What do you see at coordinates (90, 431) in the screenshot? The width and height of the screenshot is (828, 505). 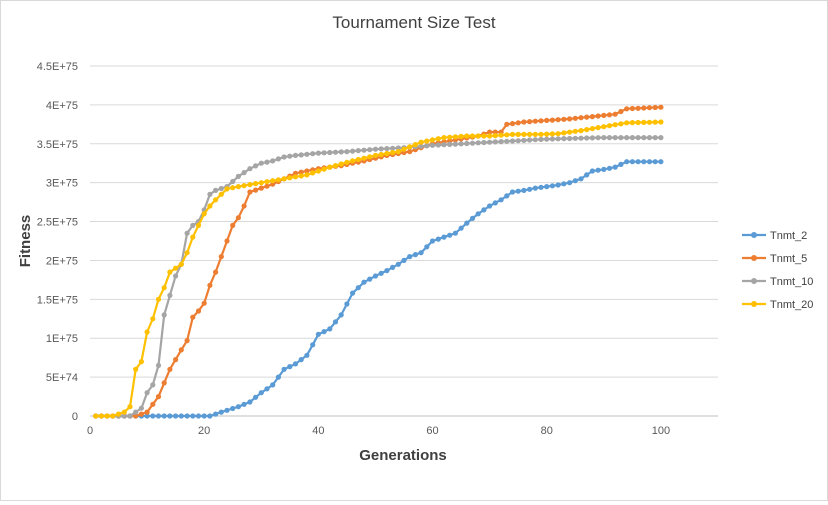 I see `x-tick-label: 0` at bounding box center [90, 431].